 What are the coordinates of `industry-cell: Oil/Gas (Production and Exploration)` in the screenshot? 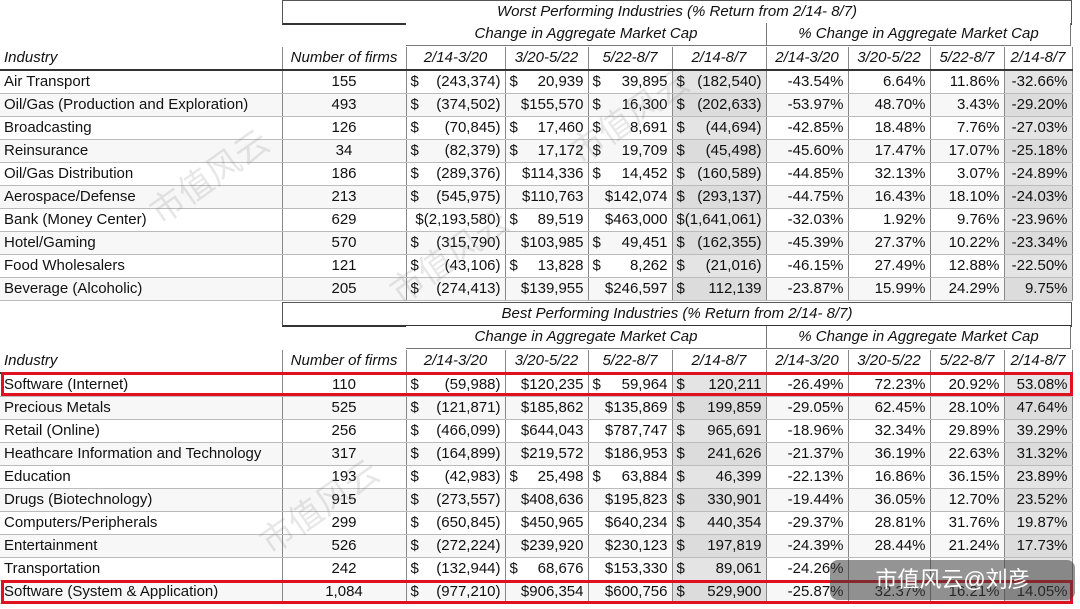 It's located at (141, 105).